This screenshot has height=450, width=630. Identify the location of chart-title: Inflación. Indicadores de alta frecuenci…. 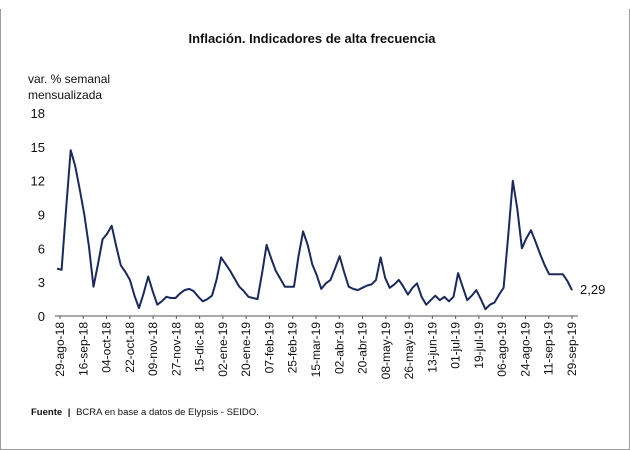
(312, 38).